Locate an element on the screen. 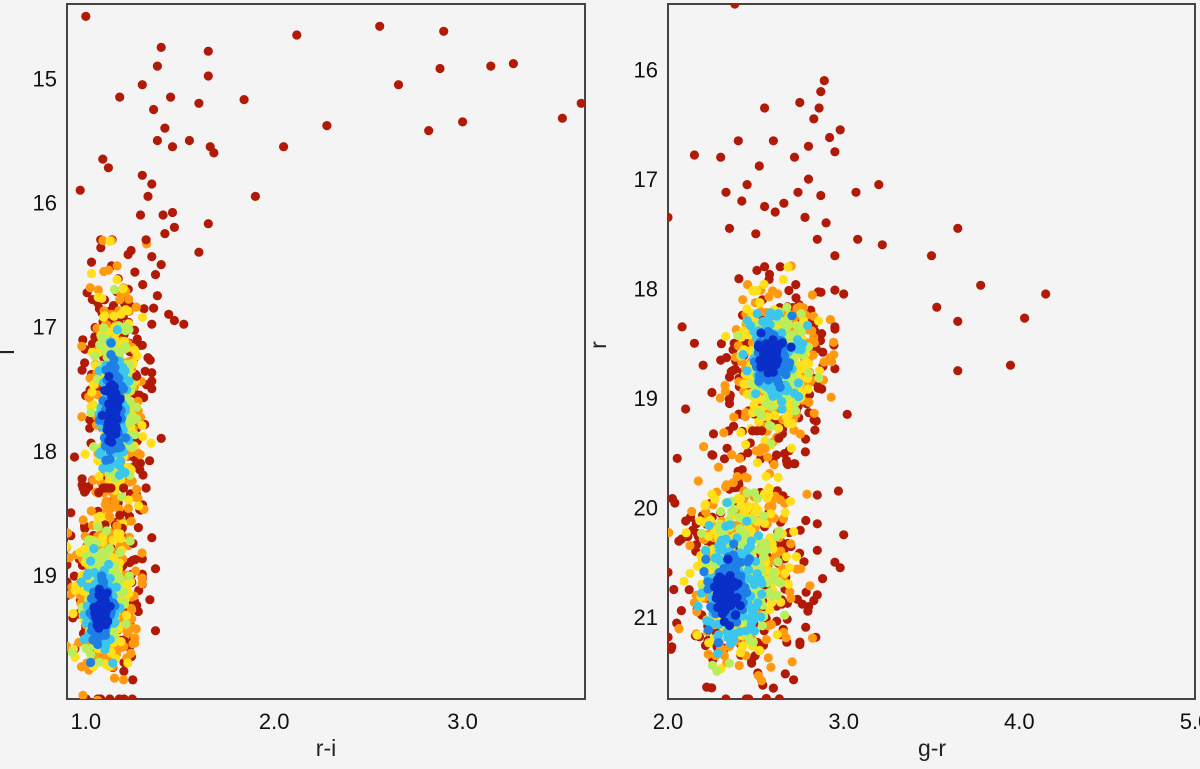 Image resolution: width=1200 pixels, height=769 pixels. x-tick-label: 3.0 is located at coordinates (843, 721).